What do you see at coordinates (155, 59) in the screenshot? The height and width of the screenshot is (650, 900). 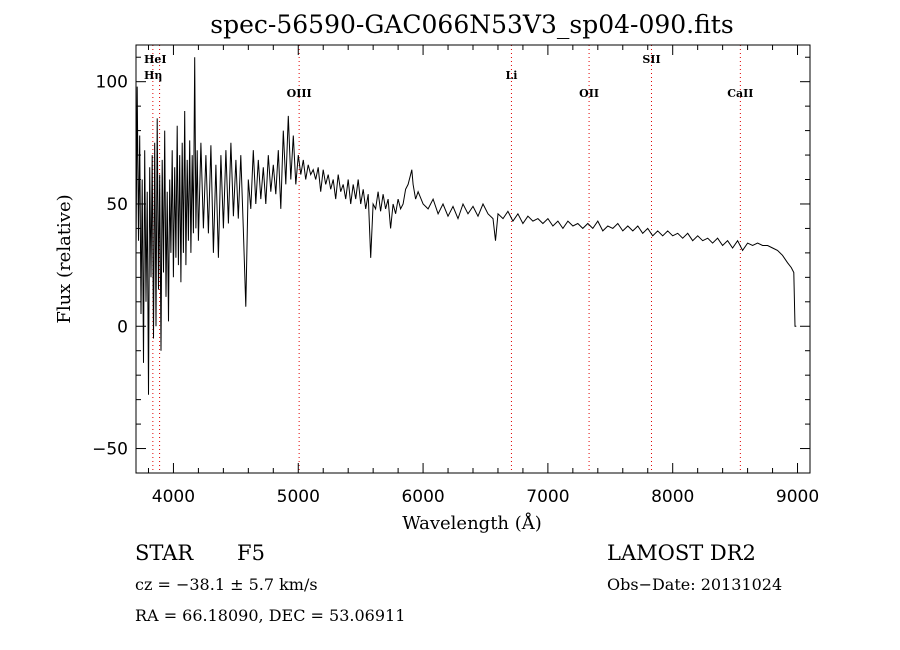 I see `line-label-0: HeI` at bounding box center [155, 59].